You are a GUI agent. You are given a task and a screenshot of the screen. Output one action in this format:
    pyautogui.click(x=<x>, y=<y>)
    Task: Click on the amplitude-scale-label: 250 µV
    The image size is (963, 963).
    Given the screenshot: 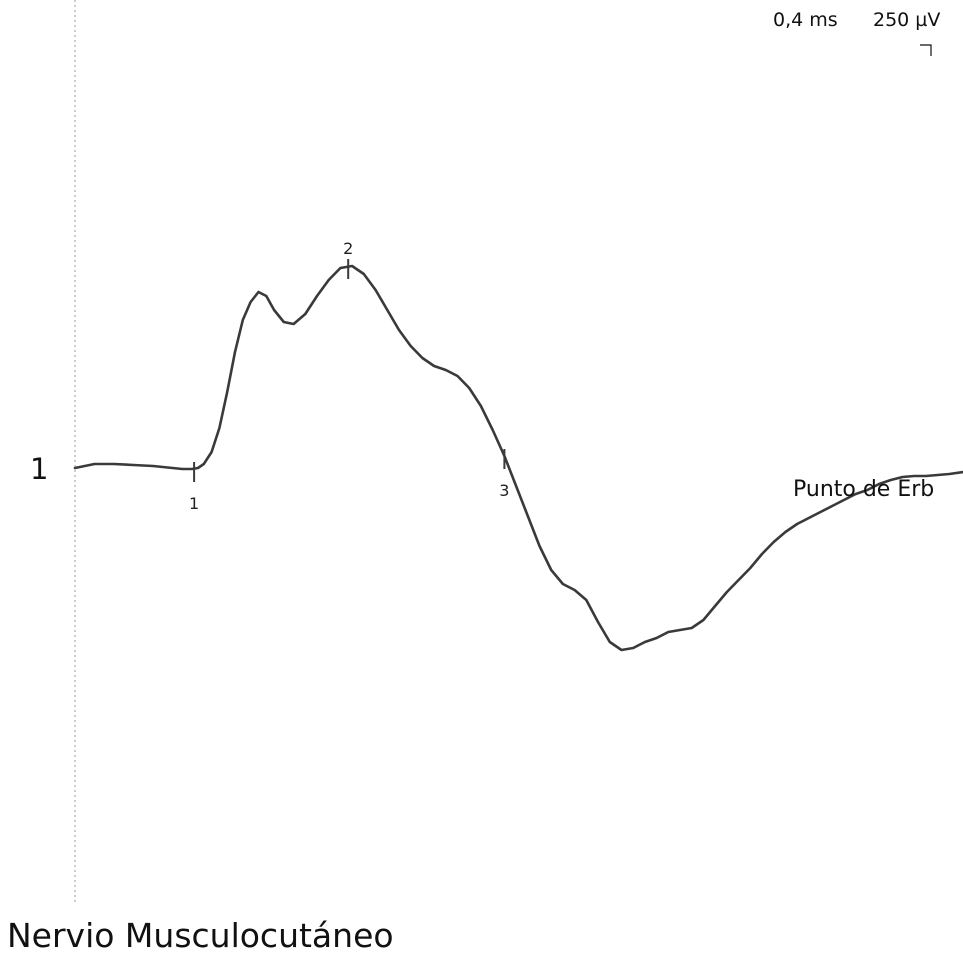 What is the action you would take?
    pyautogui.click(x=906, y=20)
    